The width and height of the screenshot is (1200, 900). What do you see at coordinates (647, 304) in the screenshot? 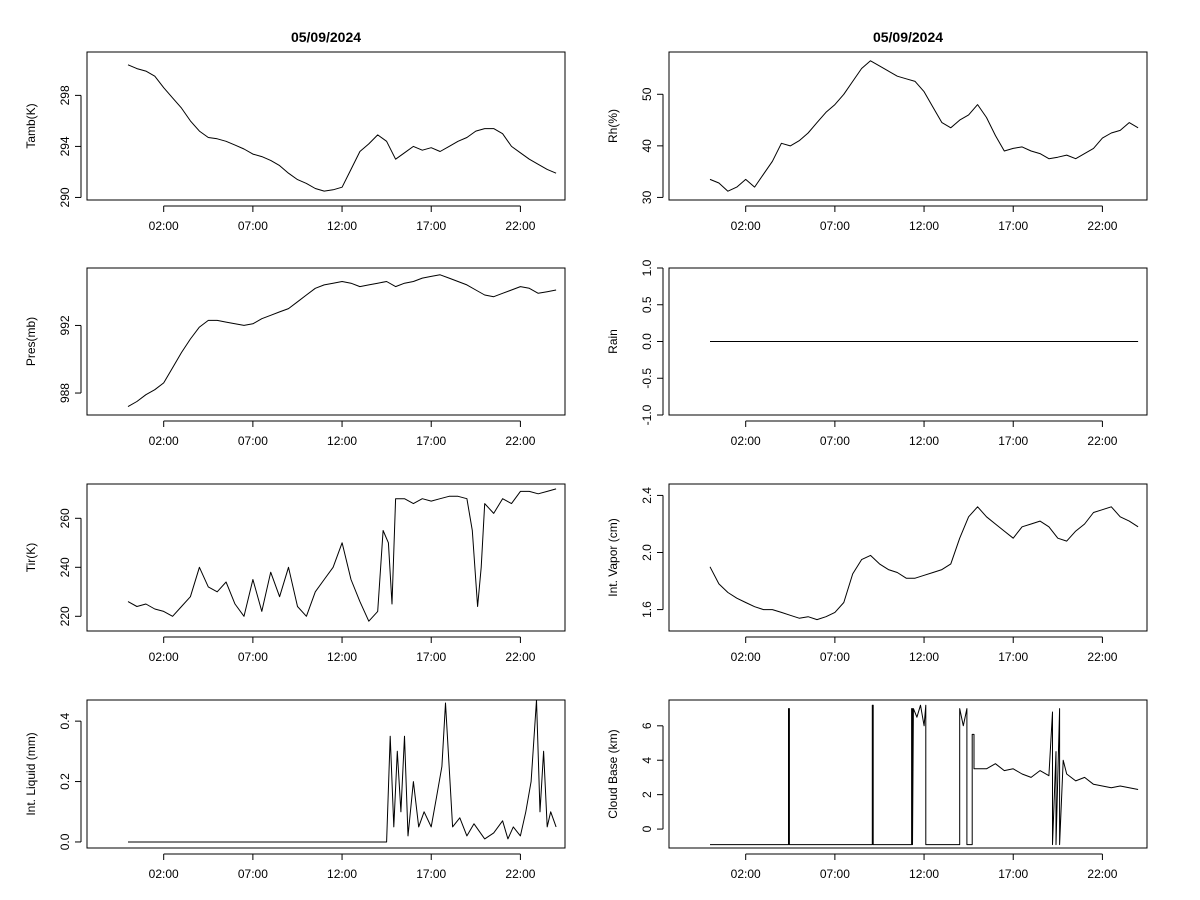
I see `y-tick-label: 0.5` at bounding box center [647, 304].